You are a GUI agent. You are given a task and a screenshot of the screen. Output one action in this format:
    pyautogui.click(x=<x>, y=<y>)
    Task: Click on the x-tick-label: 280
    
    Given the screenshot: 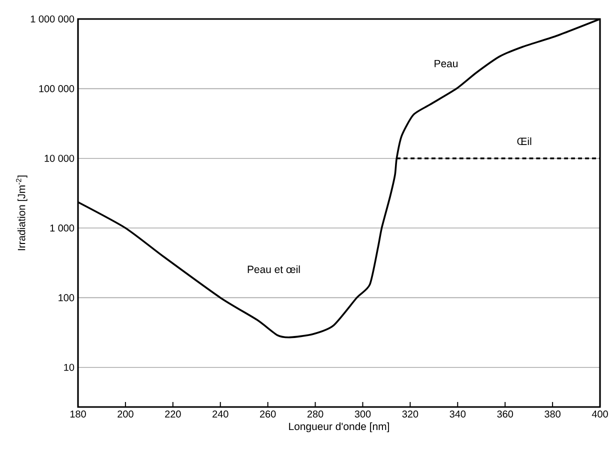 What is the action you would take?
    pyautogui.click(x=315, y=414)
    